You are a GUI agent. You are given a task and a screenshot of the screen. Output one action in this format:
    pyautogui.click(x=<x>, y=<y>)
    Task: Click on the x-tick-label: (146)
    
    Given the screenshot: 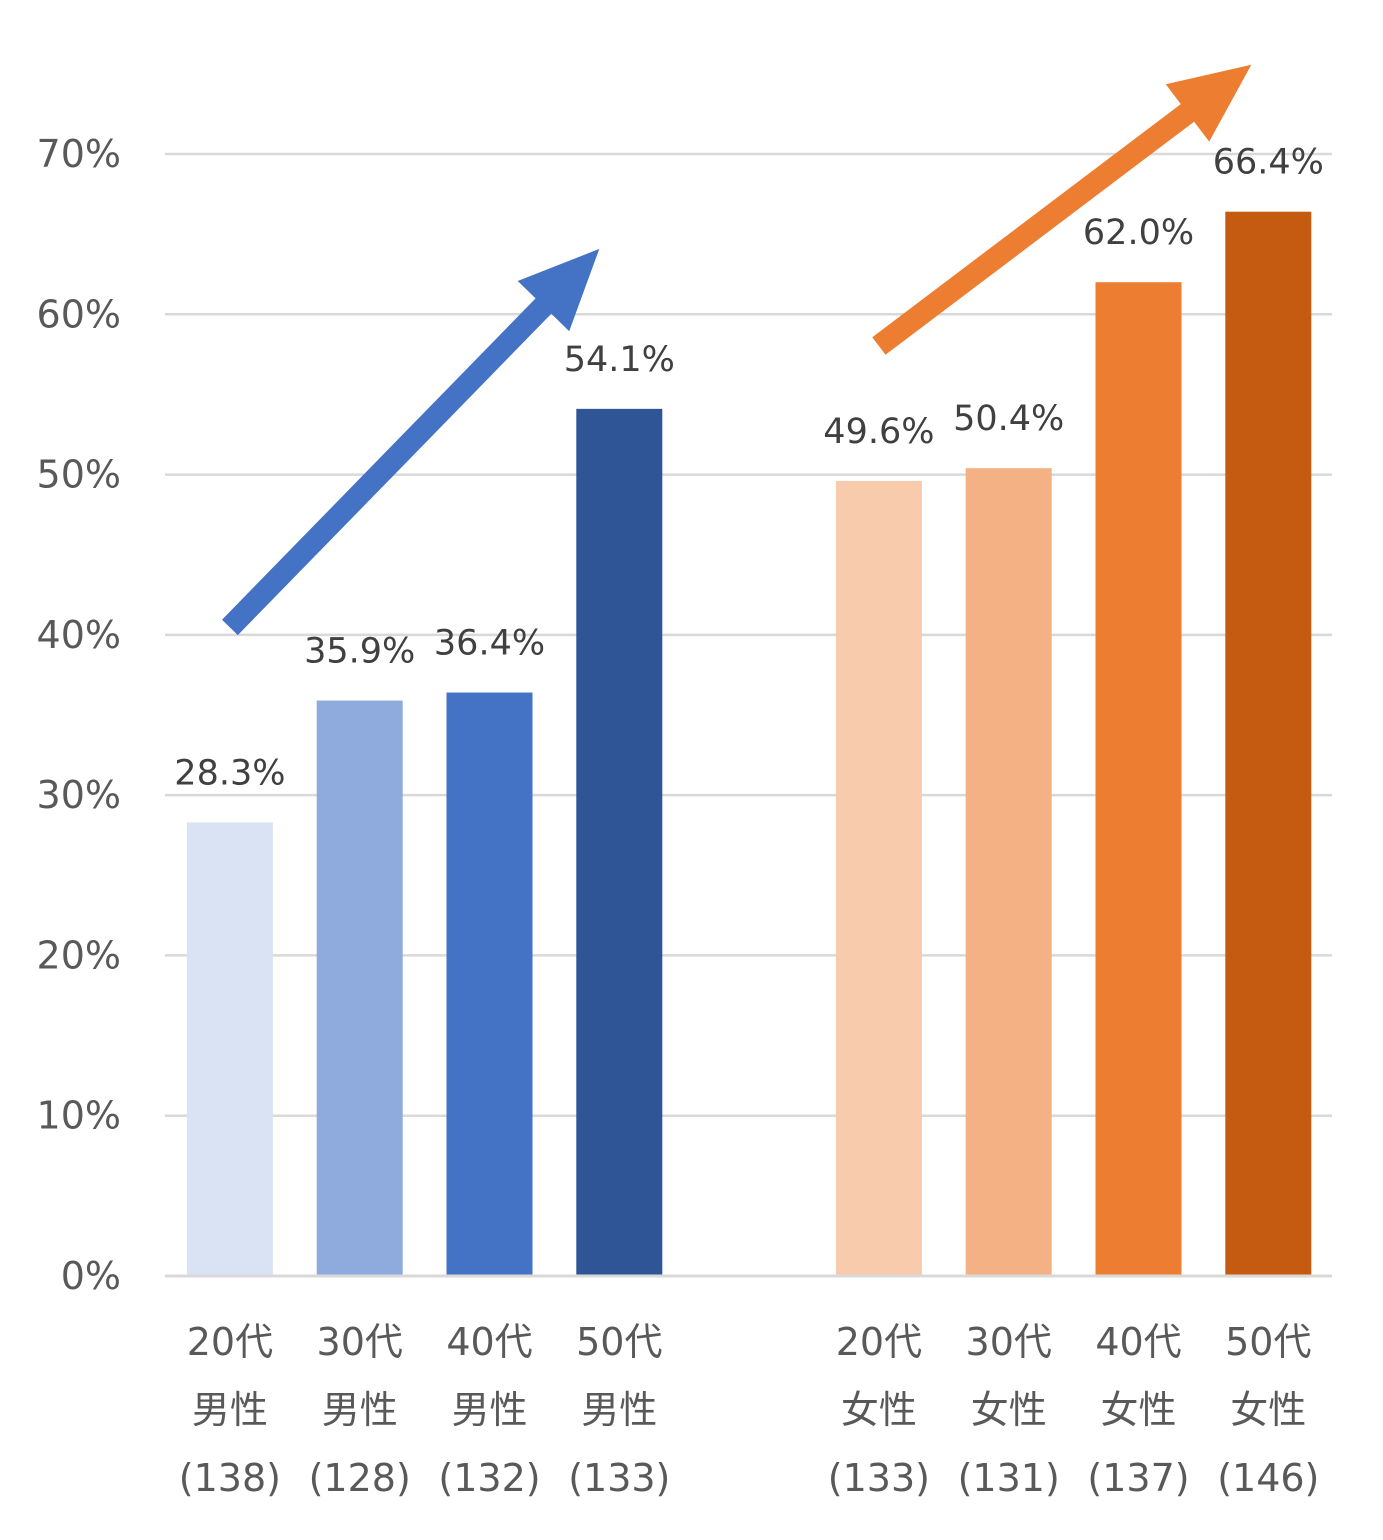 What is the action you would take?
    pyautogui.click(x=1268, y=1478)
    